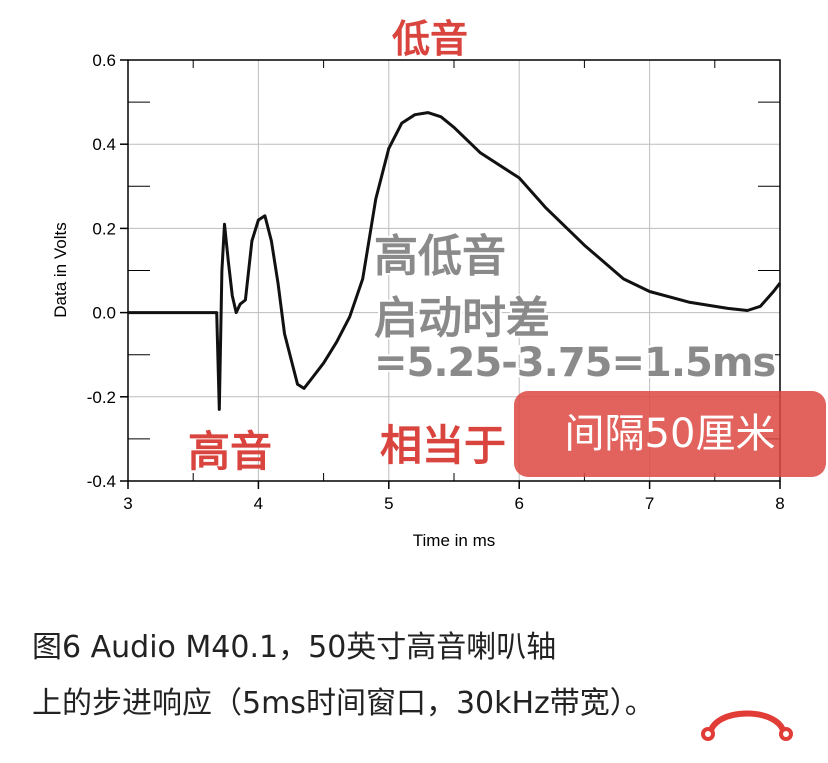 The height and width of the screenshot is (763, 828). I want to click on y-tick-label: 0.0, so click(104, 313).